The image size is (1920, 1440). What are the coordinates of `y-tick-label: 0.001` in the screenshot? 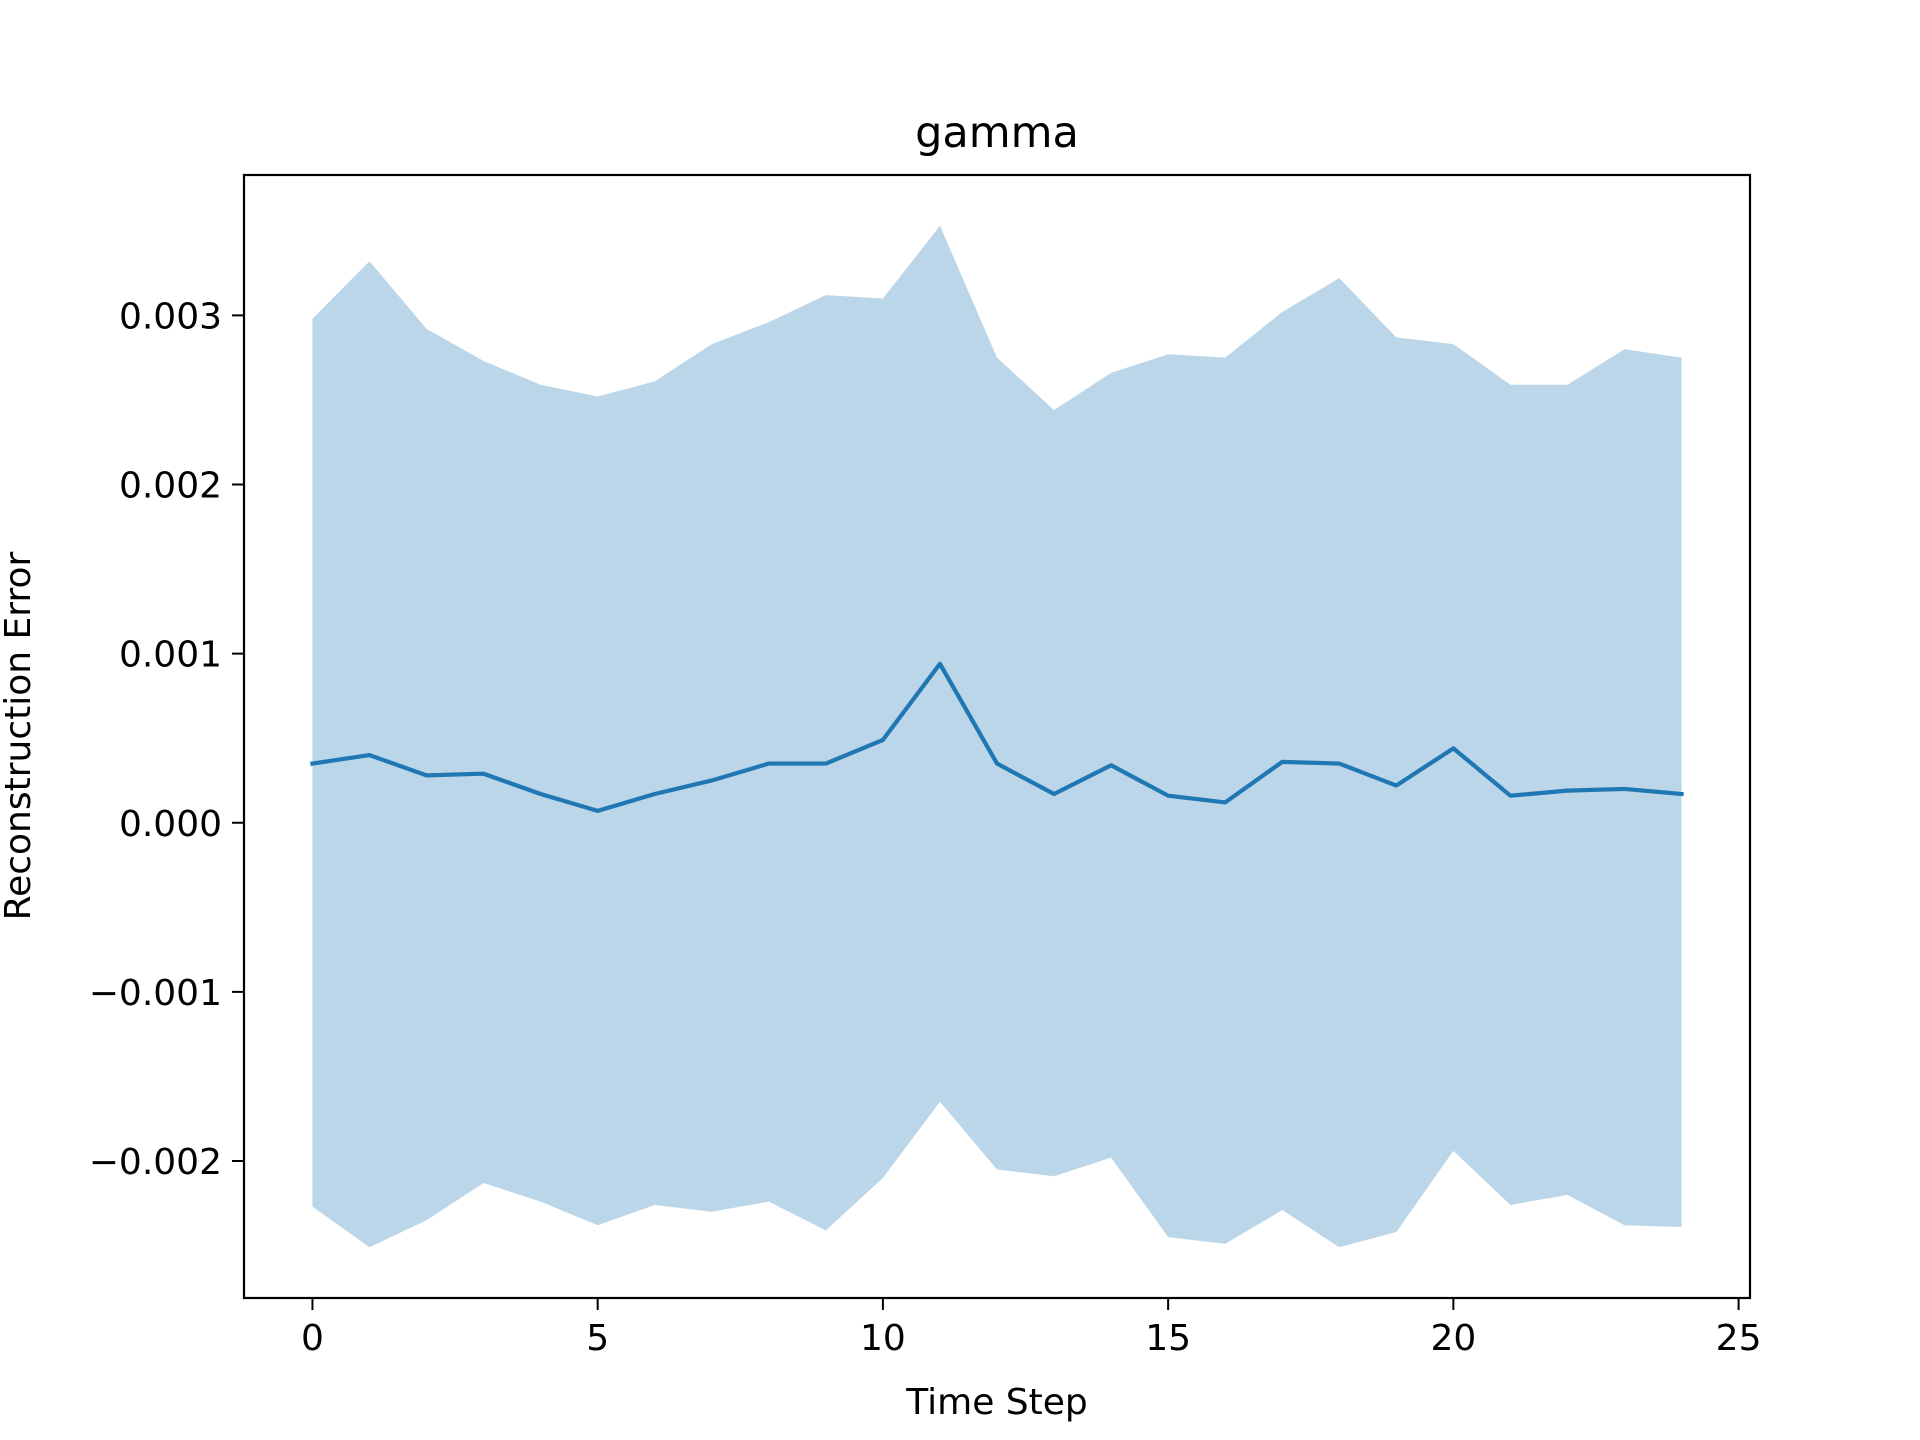 It's located at (170, 655).